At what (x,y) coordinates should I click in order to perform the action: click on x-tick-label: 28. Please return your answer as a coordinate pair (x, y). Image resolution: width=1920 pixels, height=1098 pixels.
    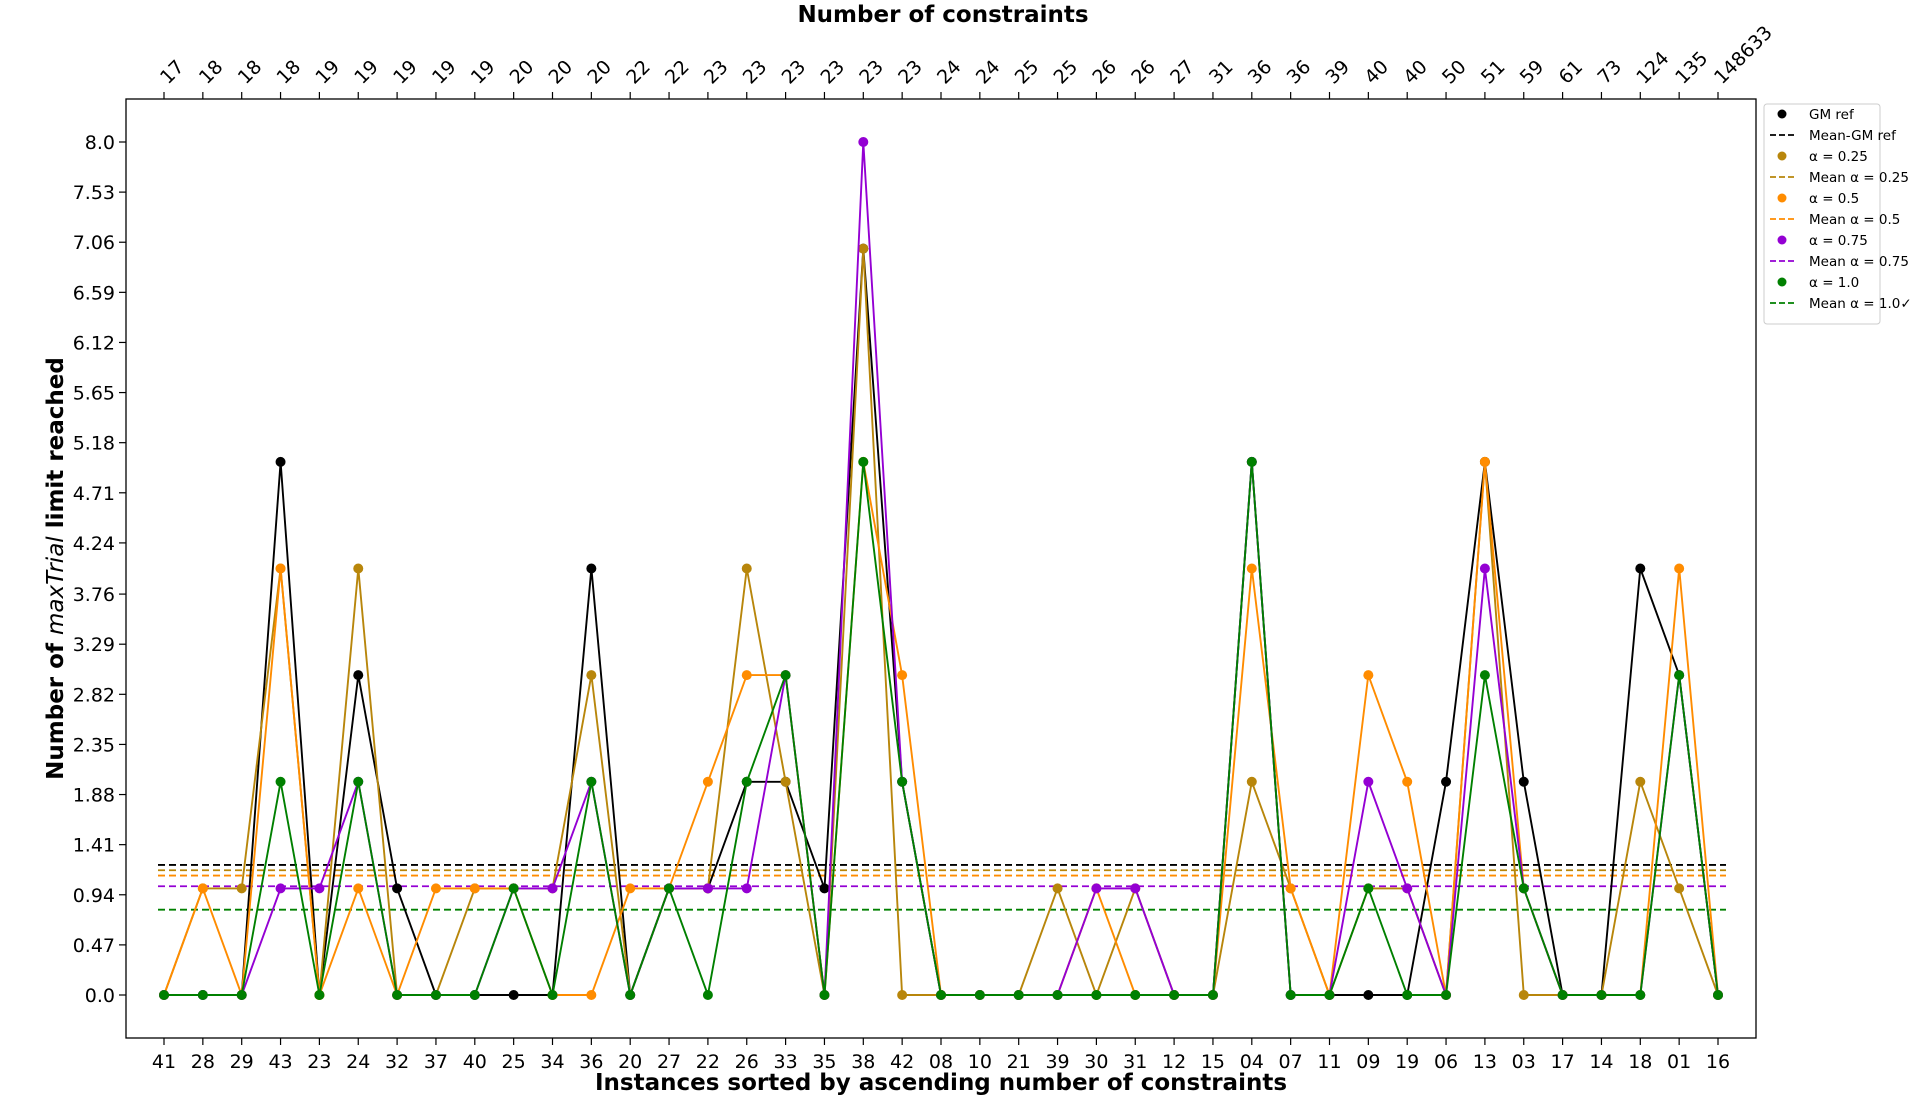
    Looking at the image, I should click on (203, 1062).